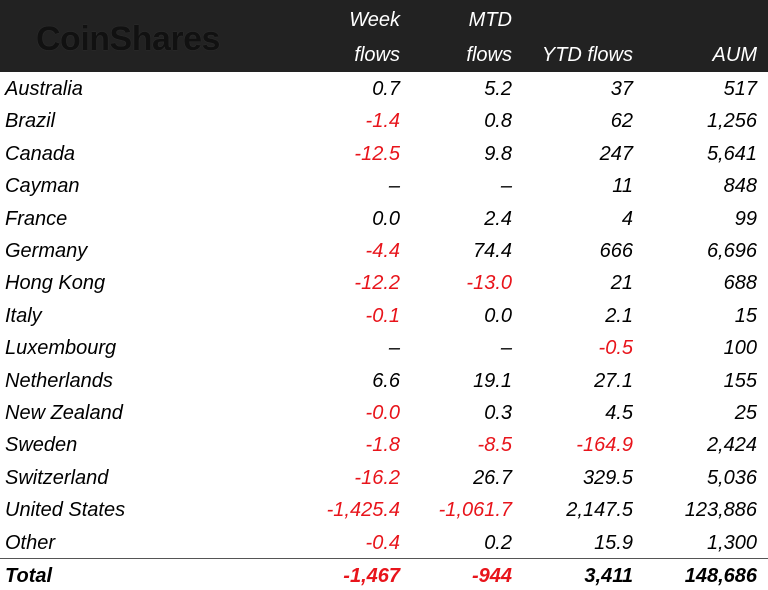 This screenshot has width=768, height=590. I want to click on row-label: Hong Kong, so click(55, 283).